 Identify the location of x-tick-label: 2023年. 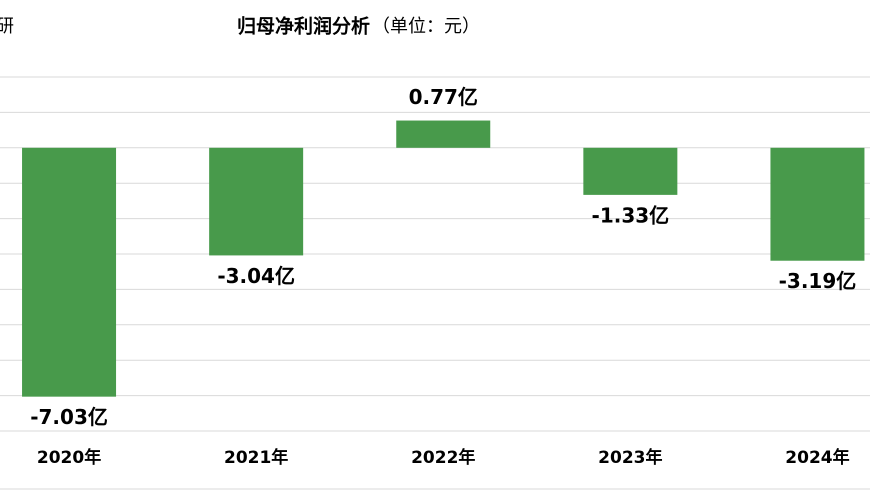
(630, 457).